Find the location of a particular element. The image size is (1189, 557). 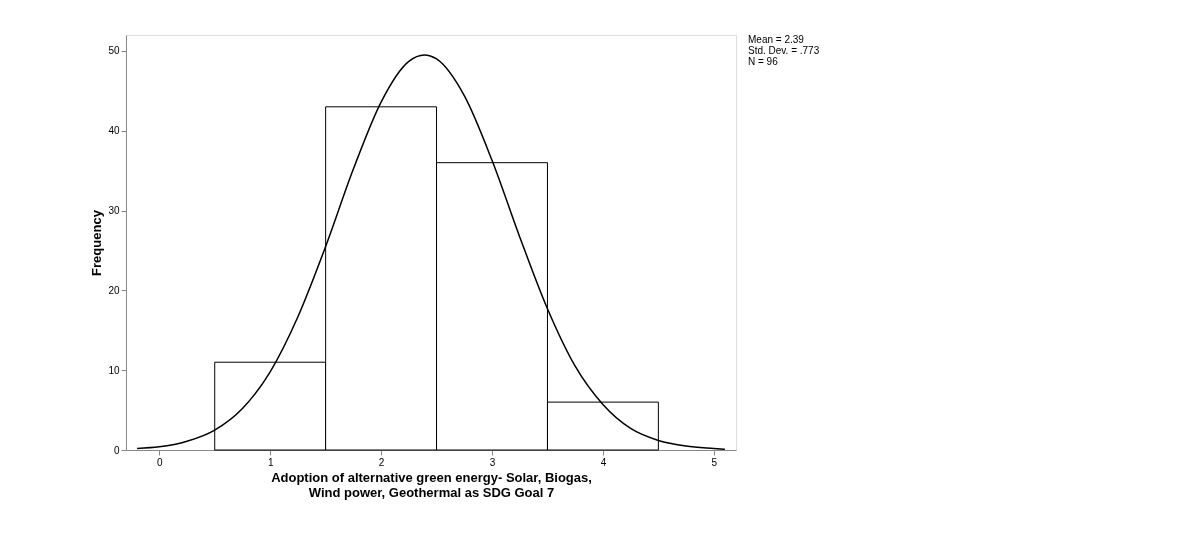

x-tick-label: 1 is located at coordinates (270, 462).